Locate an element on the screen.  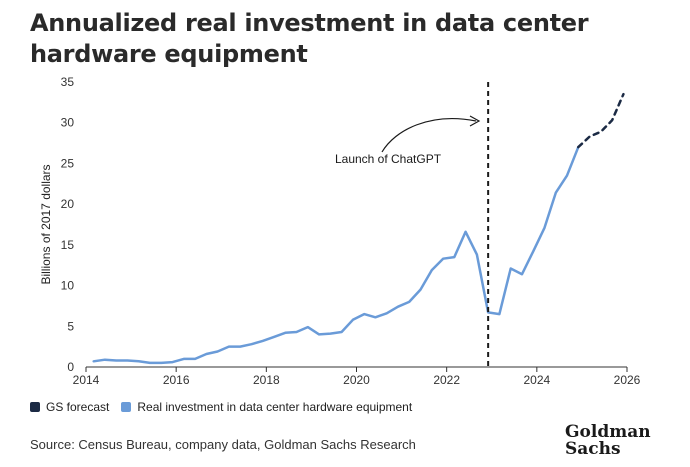
legend-swatch-actual is located at coordinates (126, 407).